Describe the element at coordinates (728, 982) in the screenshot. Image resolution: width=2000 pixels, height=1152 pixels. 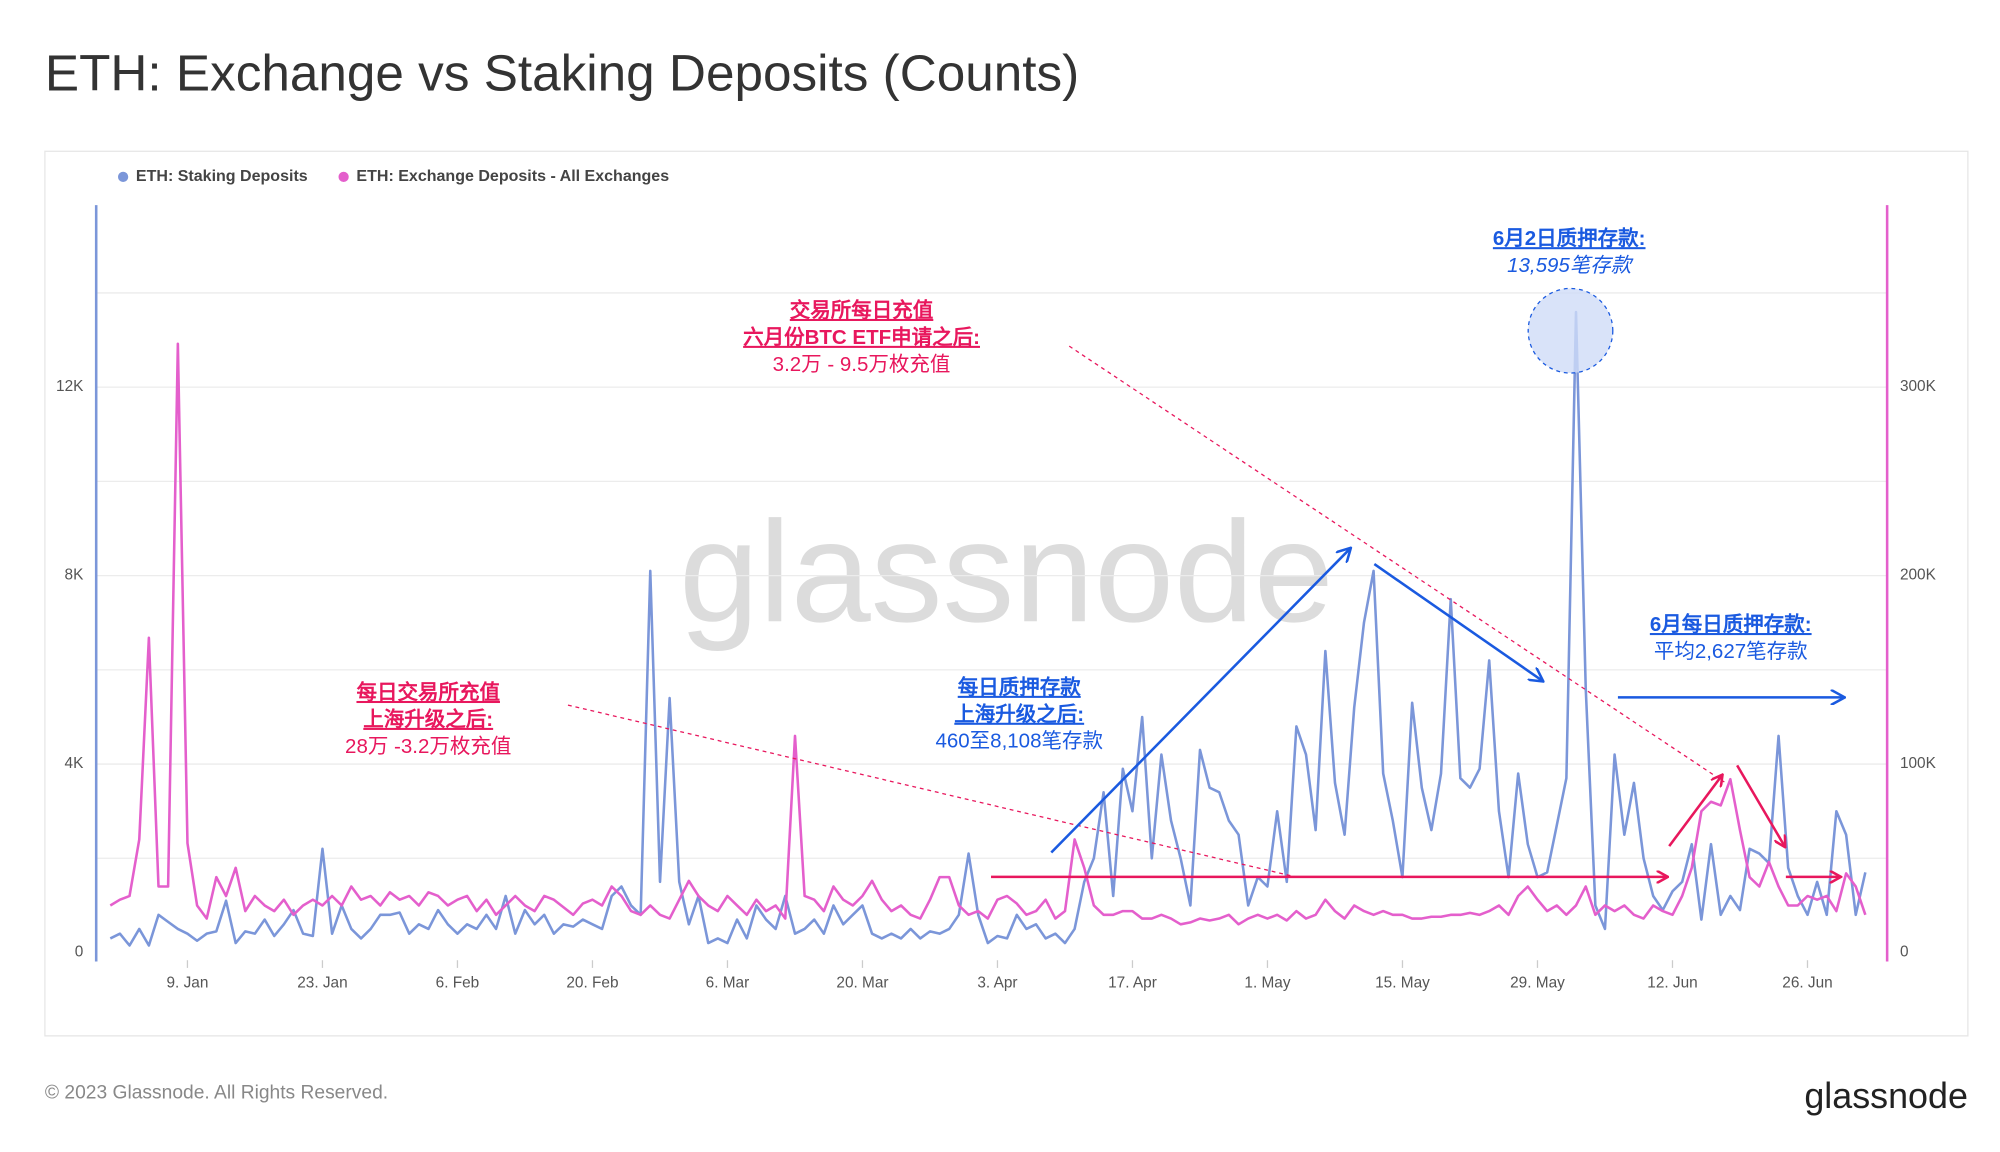
I see `x-tick-label: 6. Mar` at that location.